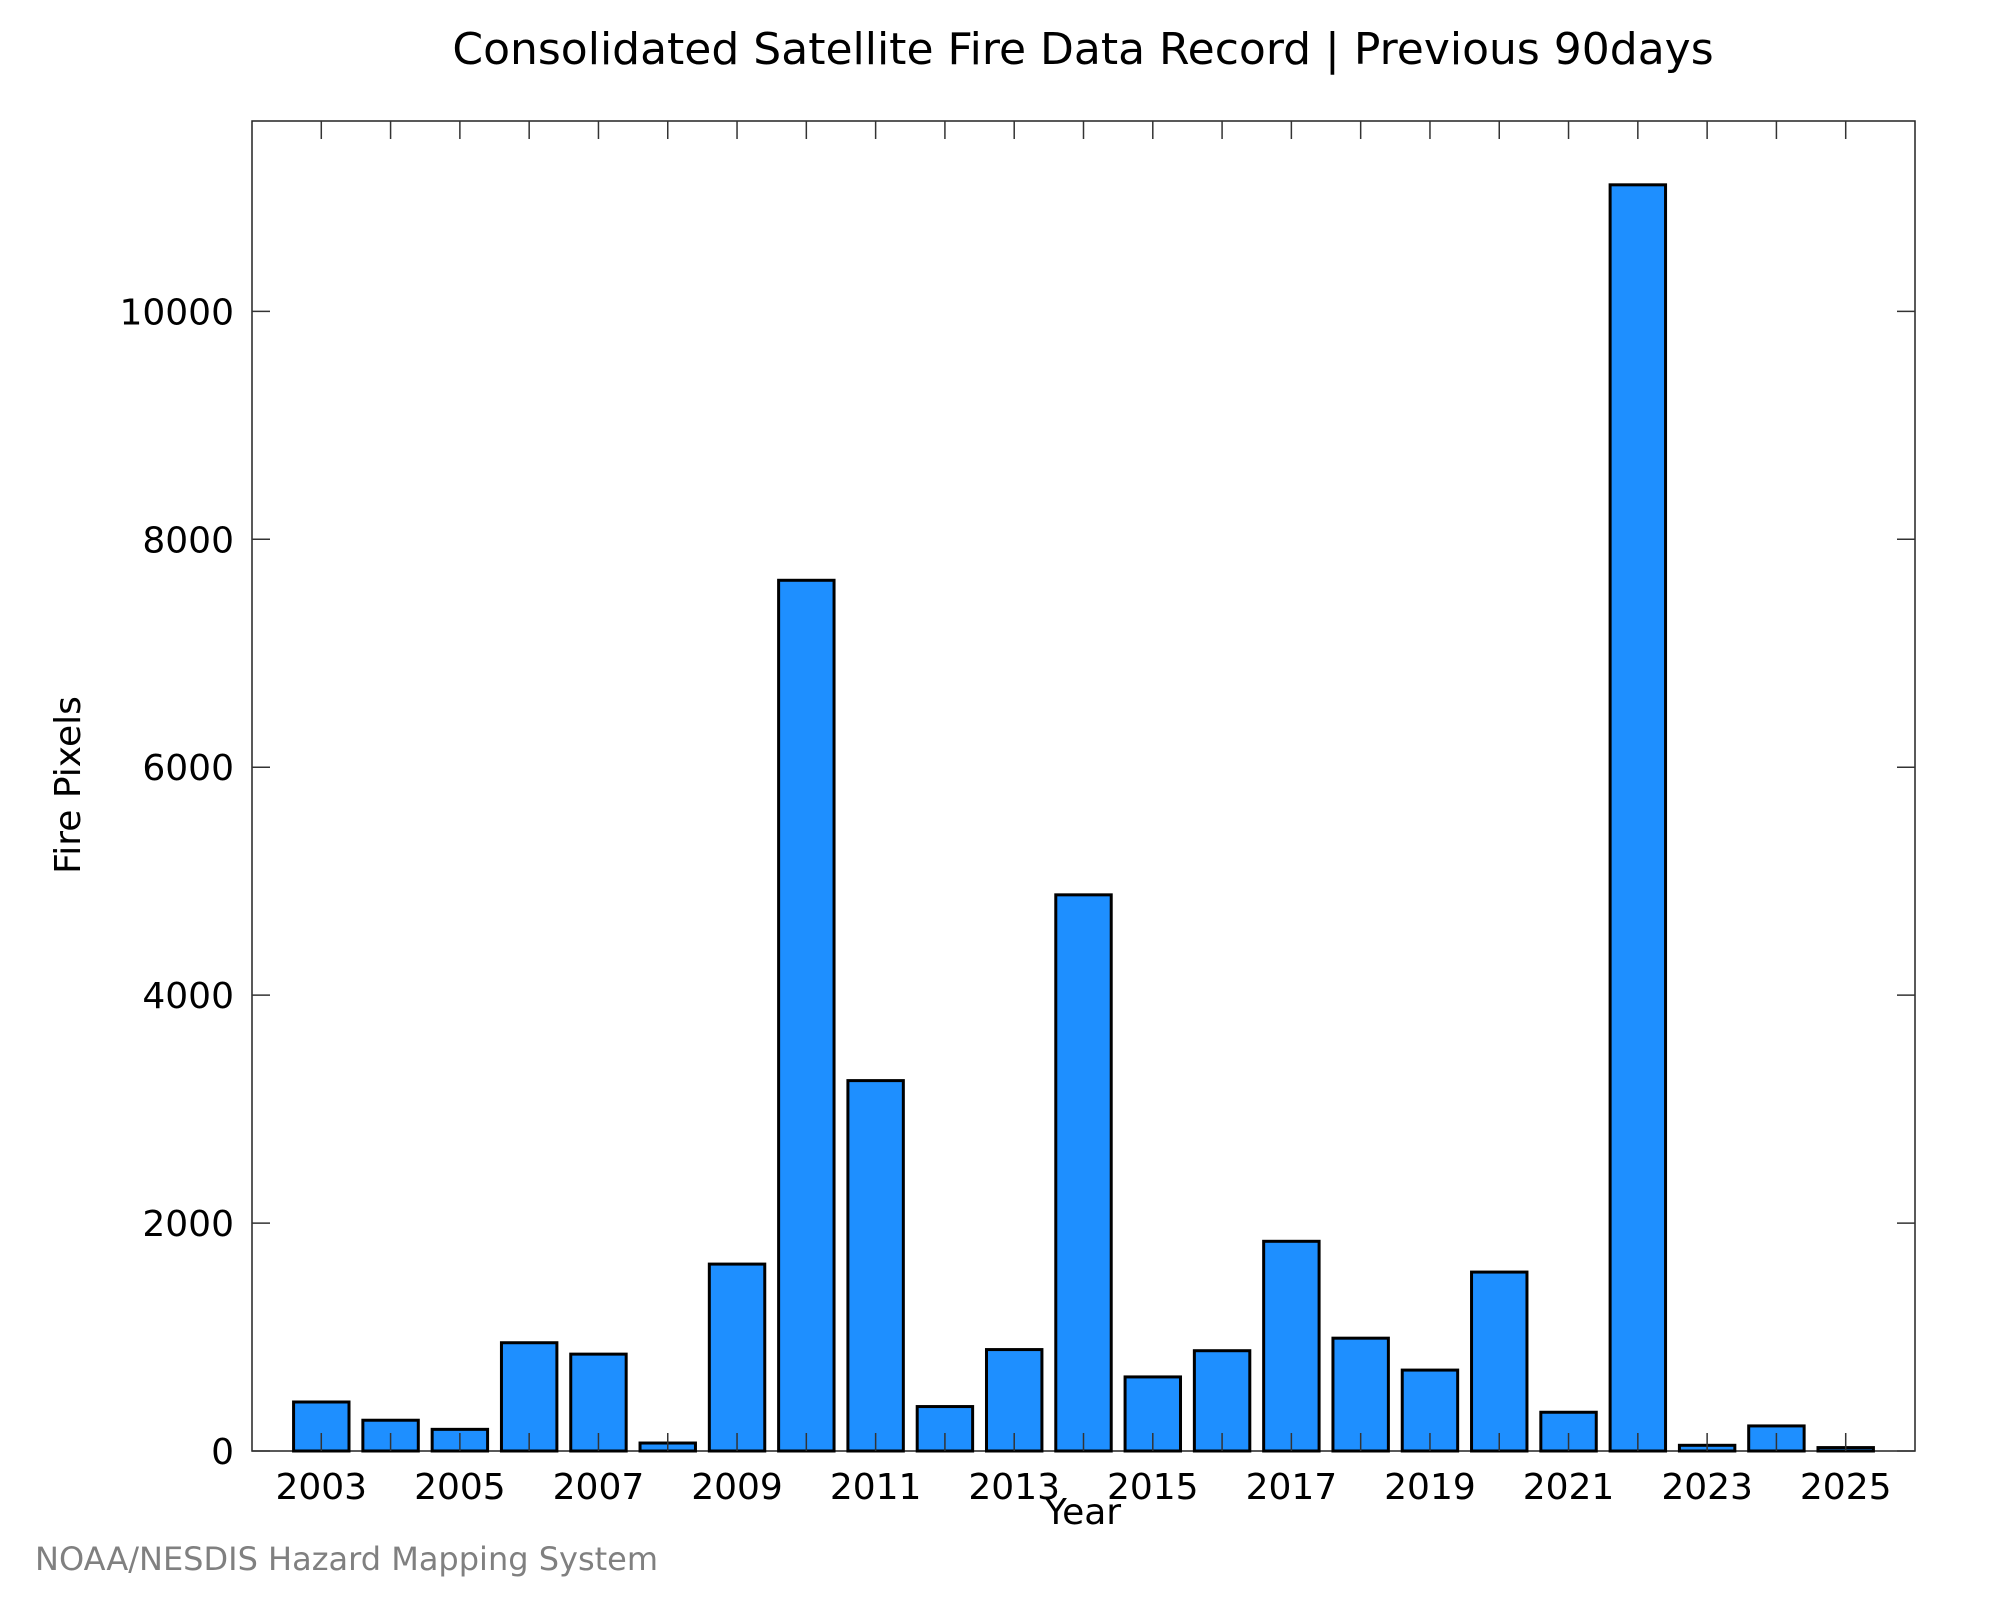 This screenshot has width=2000, height=1600. What do you see at coordinates (1569, 1487) in the screenshot?
I see `x-tick-label: 2021` at bounding box center [1569, 1487].